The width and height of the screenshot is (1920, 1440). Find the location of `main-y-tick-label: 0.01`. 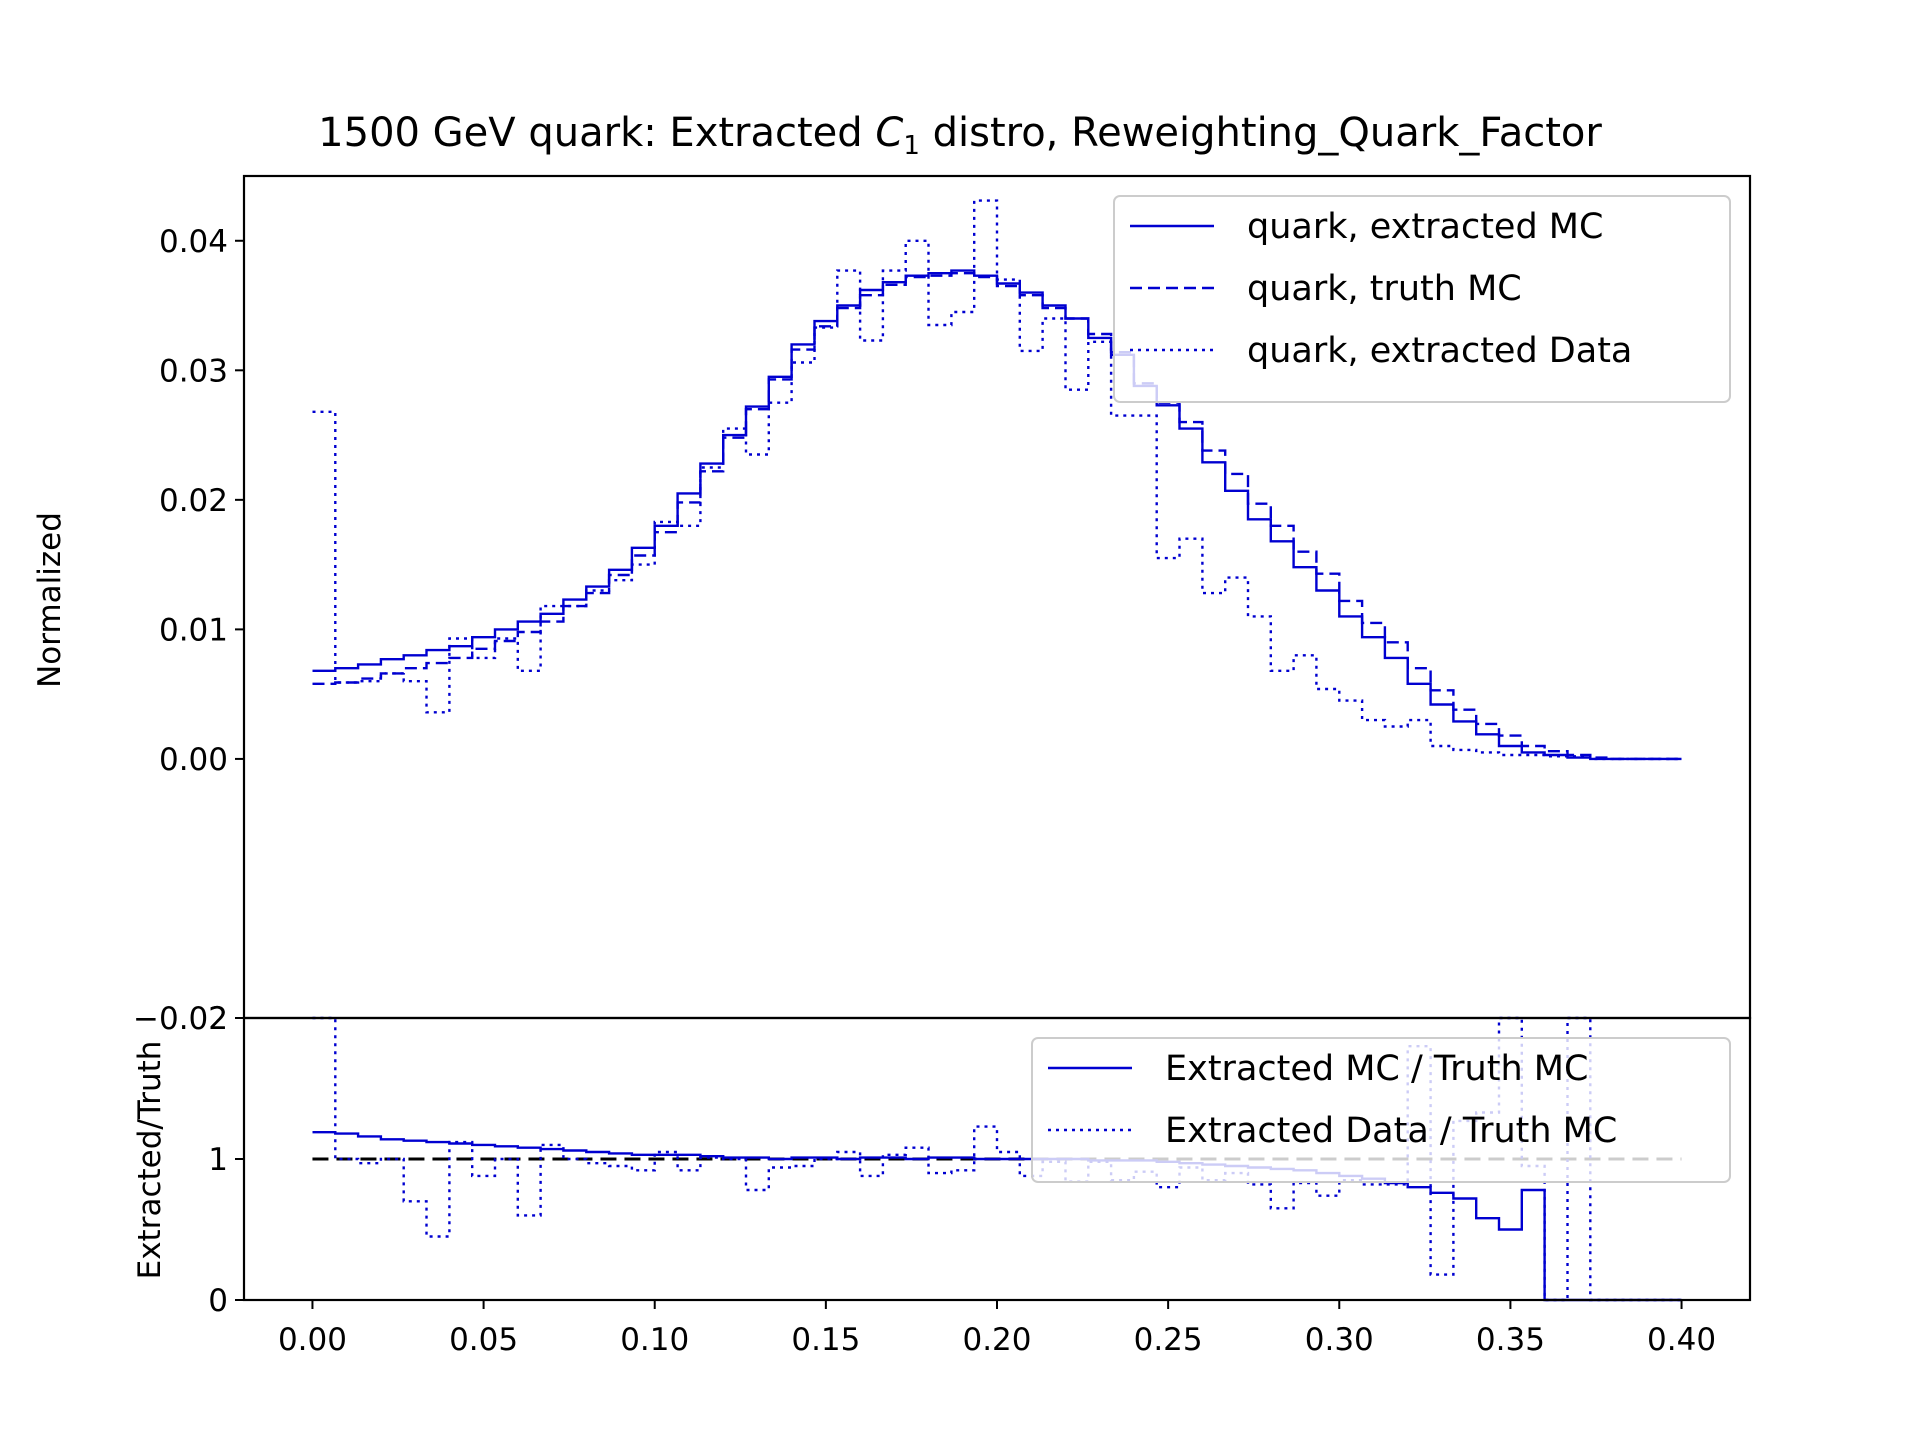

main-y-tick-label: 0.01 is located at coordinates (193, 630).